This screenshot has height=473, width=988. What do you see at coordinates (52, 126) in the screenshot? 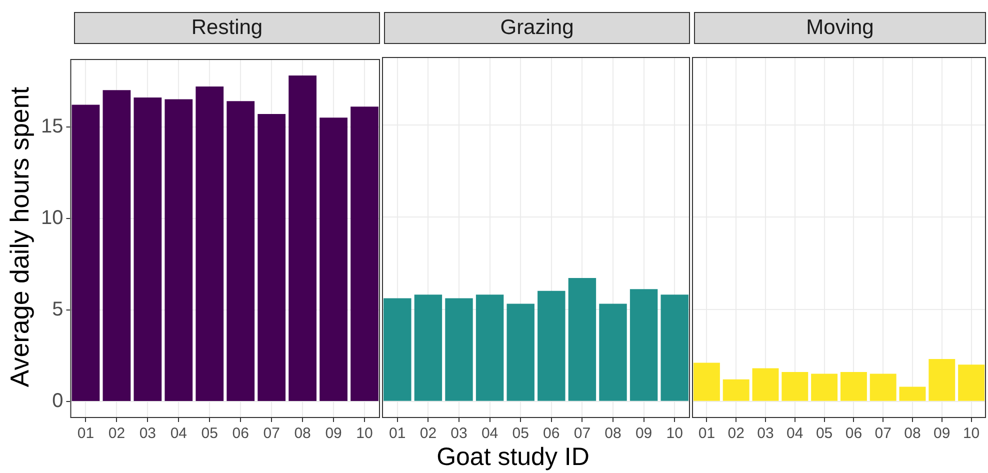
I see `y-tick-label: 15` at bounding box center [52, 126].